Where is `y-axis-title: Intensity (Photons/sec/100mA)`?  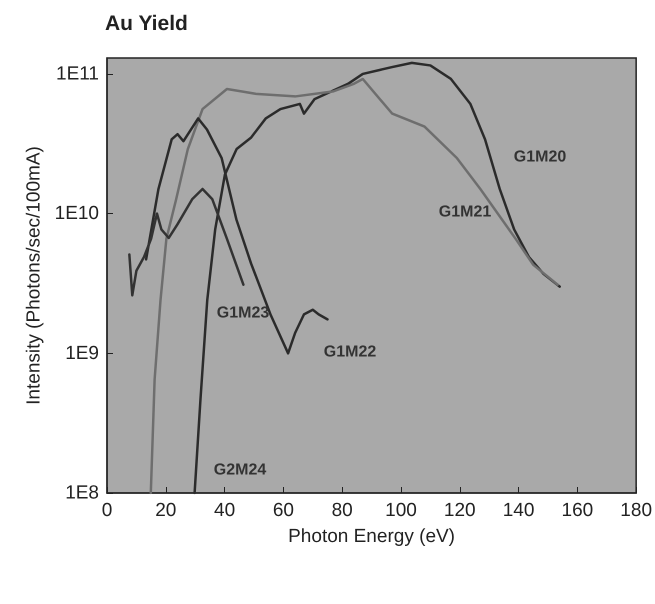 y-axis-title: Intensity (Photons/sec/100mA) is located at coordinates (34, 275).